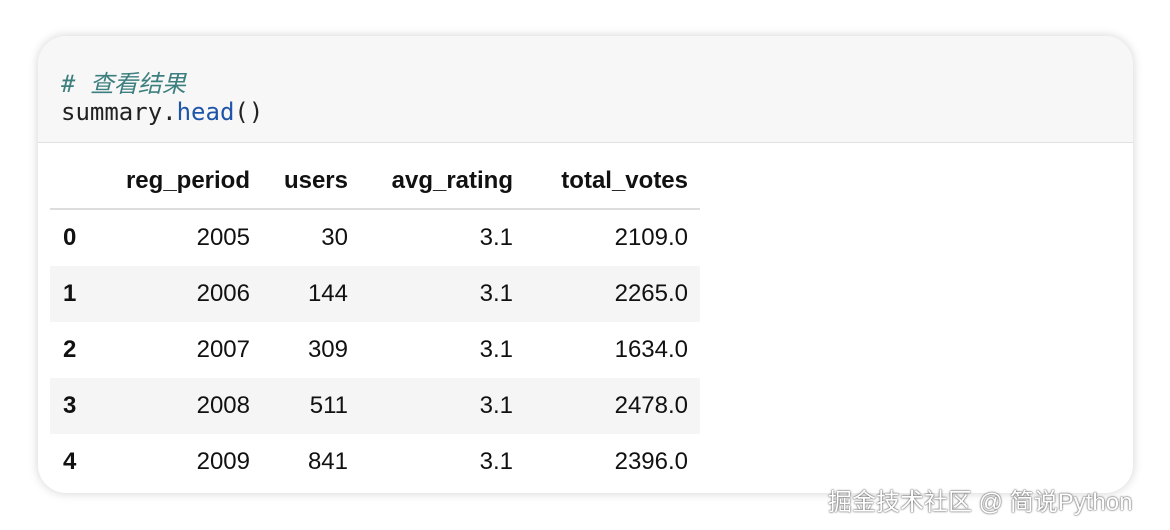 Image resolution: width=1170 pixels, height=530 pixels. I want to click on row-index: 1, so click(75, 294).